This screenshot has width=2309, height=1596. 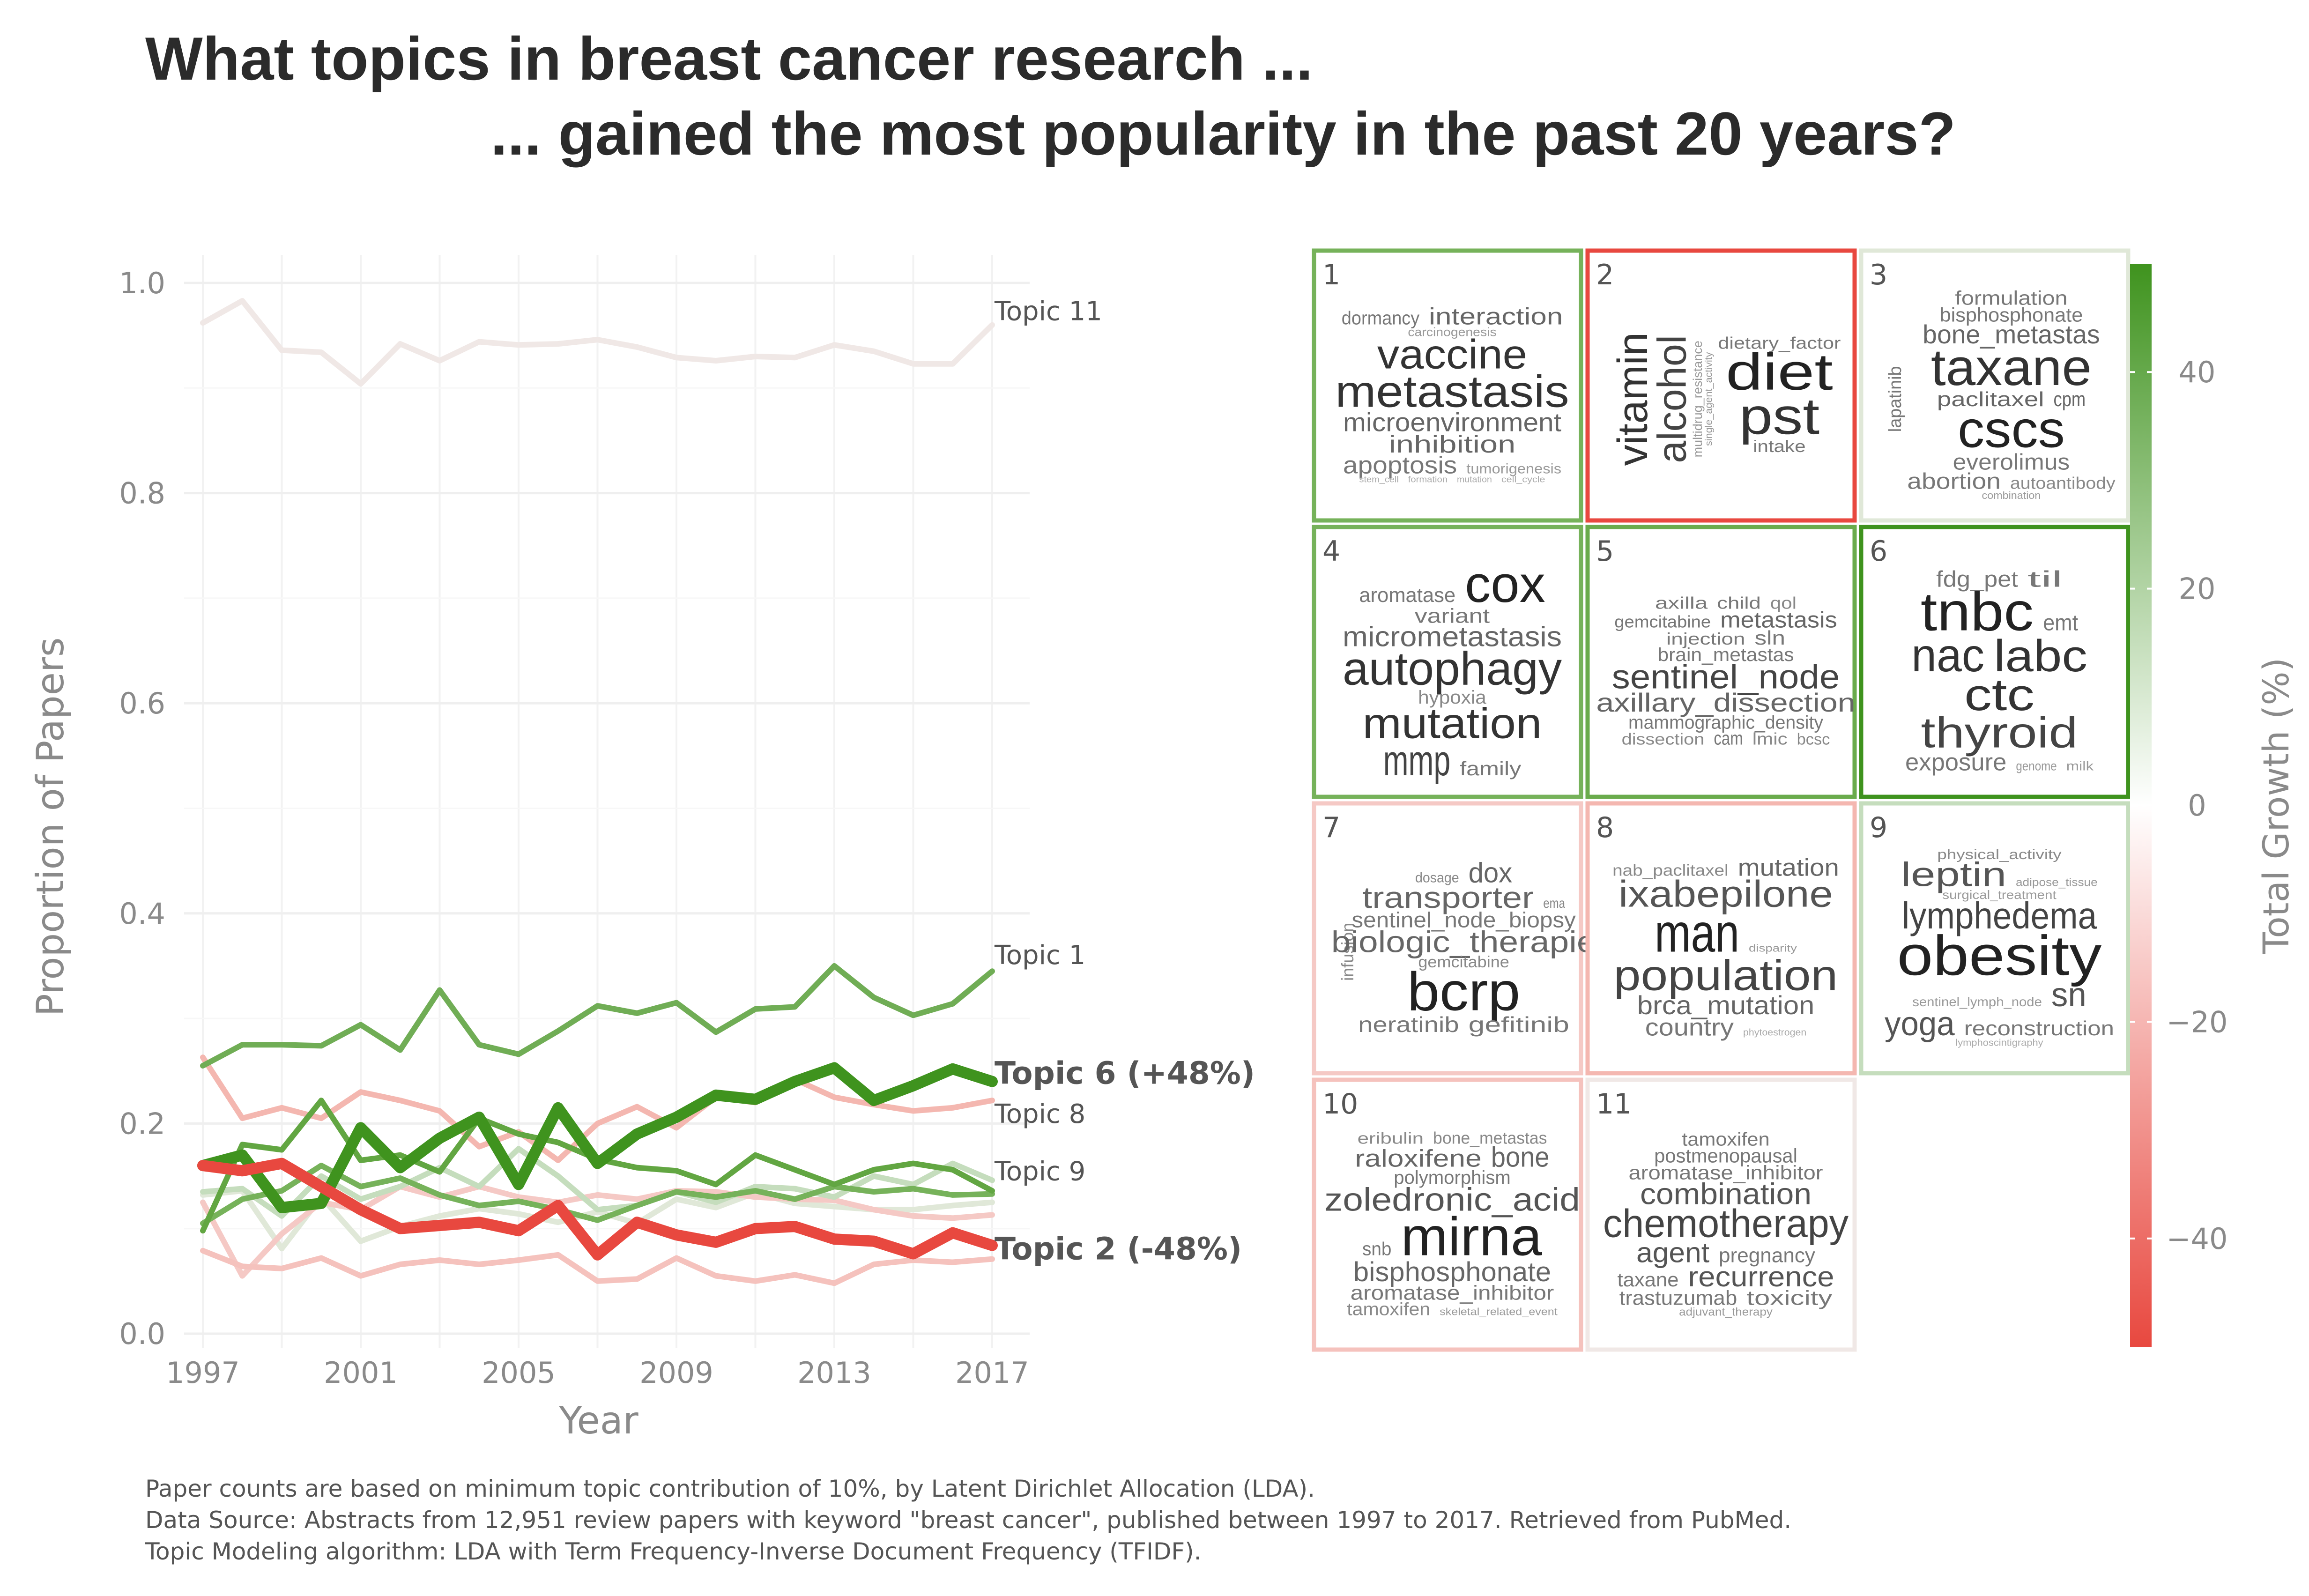 What do you see at coordinates (1784, 602) in the screenshot?
I see `word: qol` at bounding box center [1784, 602].